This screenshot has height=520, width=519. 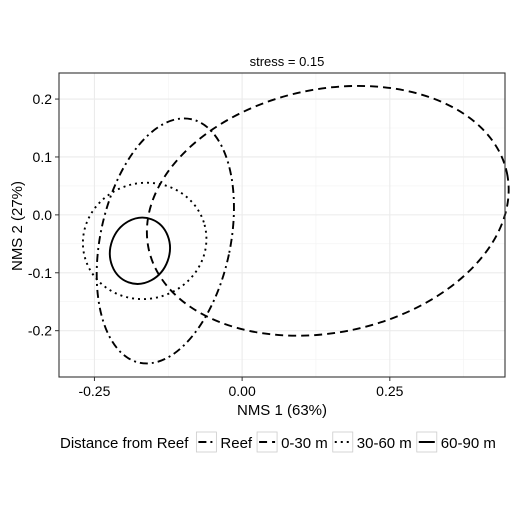 What do you see at coordinates (43, 157) in the screenshot?
I see `y-tick-label: 0.1` at bounding box center [43, 157].